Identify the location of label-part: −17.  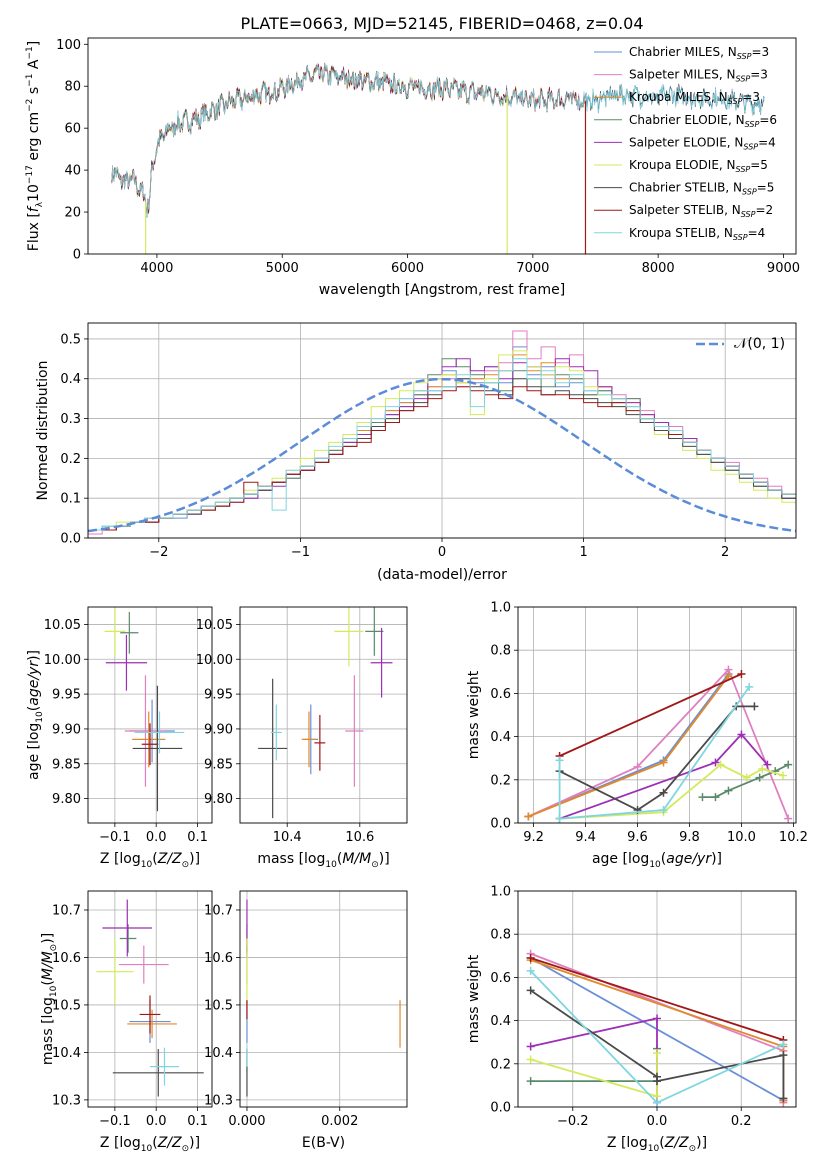
(30, 174).